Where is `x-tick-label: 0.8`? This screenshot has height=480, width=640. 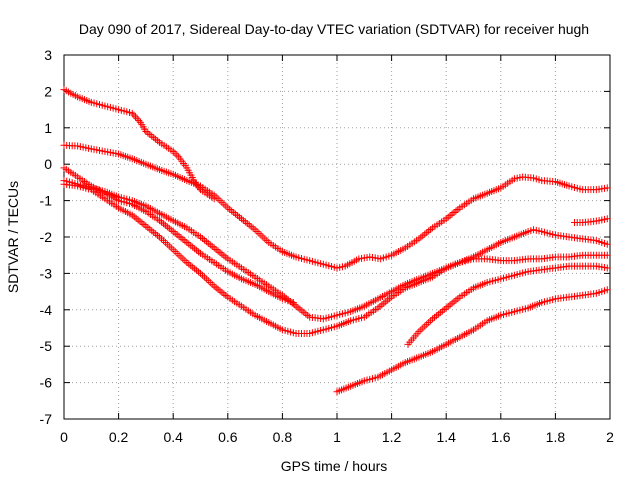
x-tick-label: 0.8 is located at coordinates (283, 437).